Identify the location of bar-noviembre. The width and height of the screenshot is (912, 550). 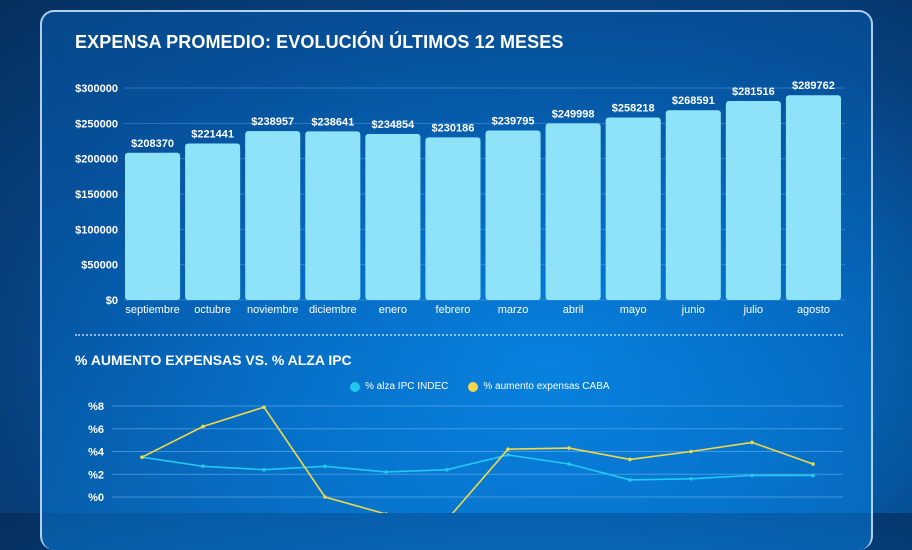
(273, 215).